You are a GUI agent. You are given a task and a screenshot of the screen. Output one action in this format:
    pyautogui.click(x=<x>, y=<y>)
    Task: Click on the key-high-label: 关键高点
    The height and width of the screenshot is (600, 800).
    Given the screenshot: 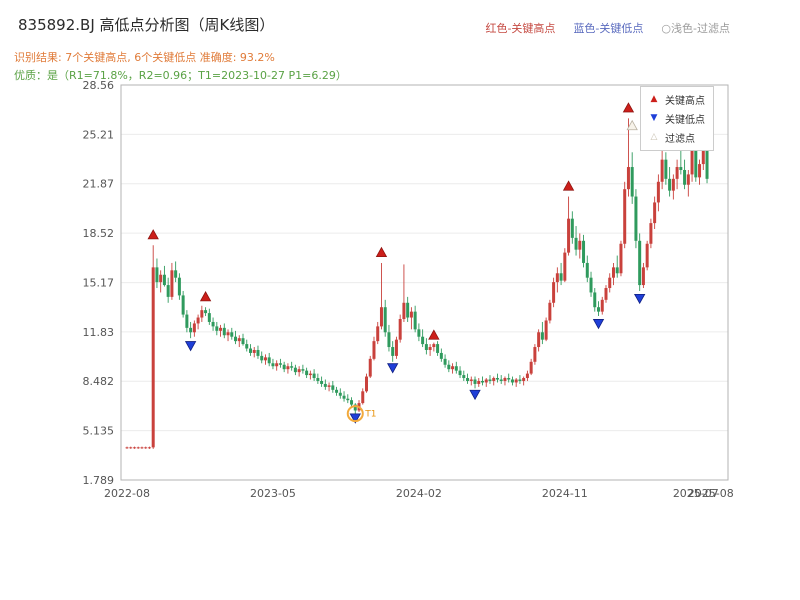 What is the action you would take?
    pyautogui.click(x=685, y=101)
    